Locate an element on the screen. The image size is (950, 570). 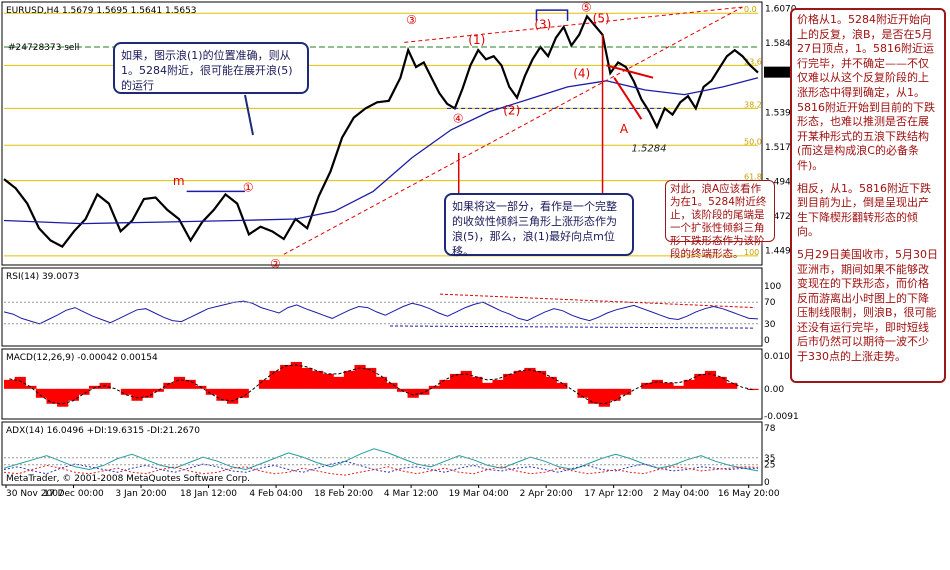
indicator-tick-2-0: 78 is located at coordinates (770, 429).